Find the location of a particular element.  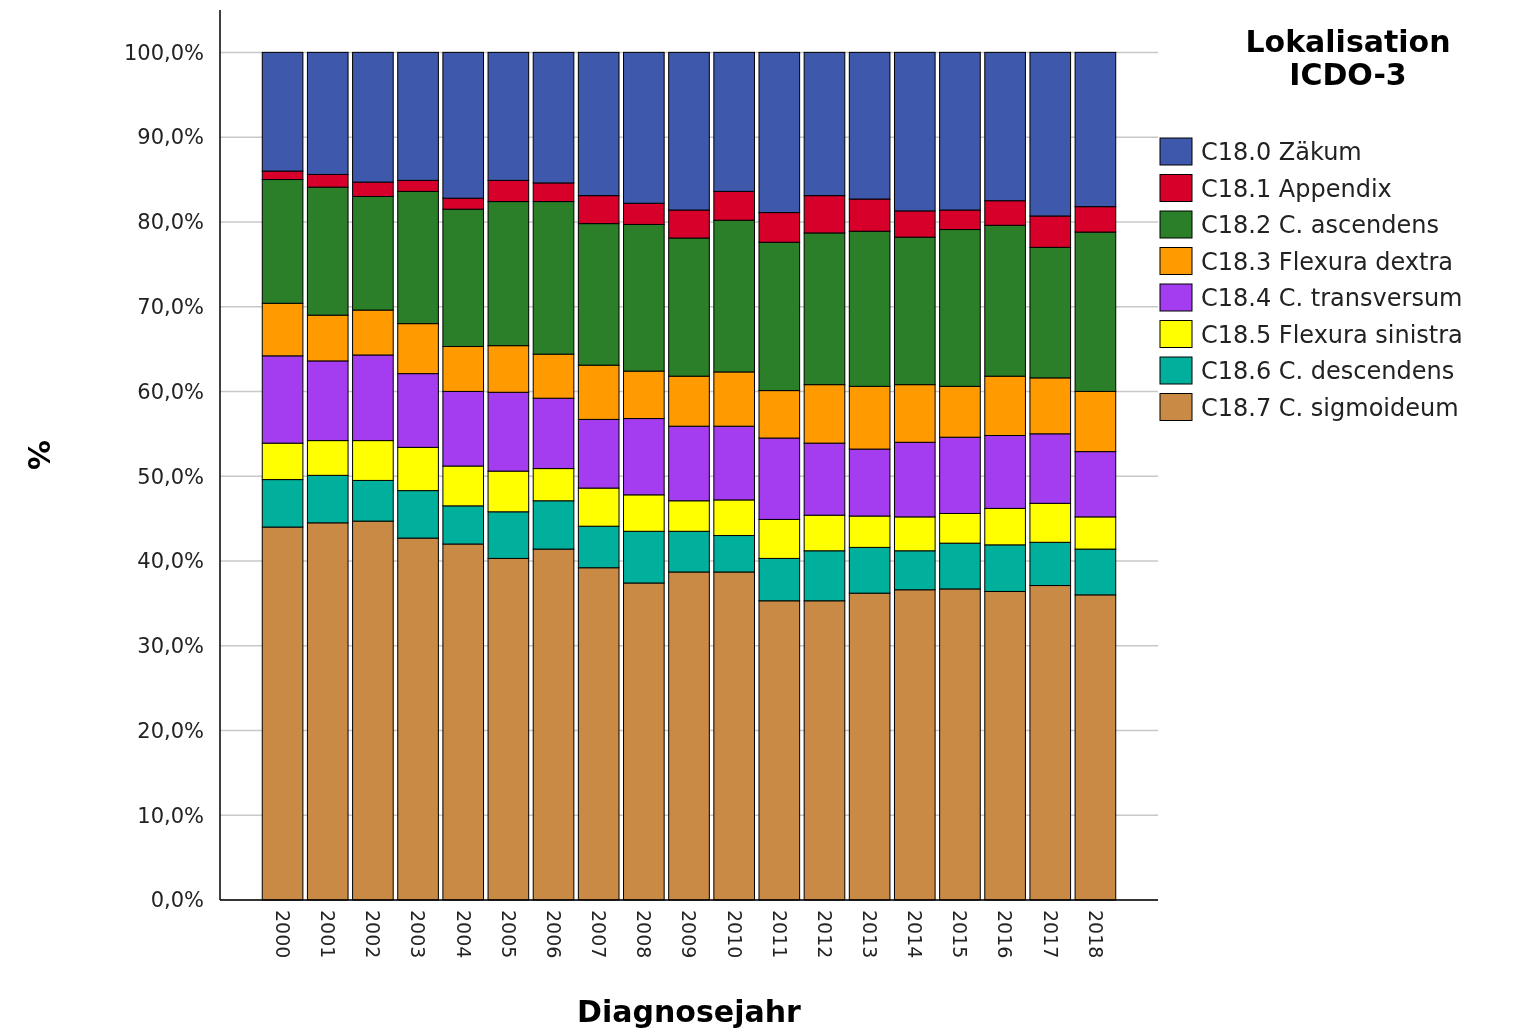

legend-label: C18.4 C. transversum is located at coordinates (1332, 298).